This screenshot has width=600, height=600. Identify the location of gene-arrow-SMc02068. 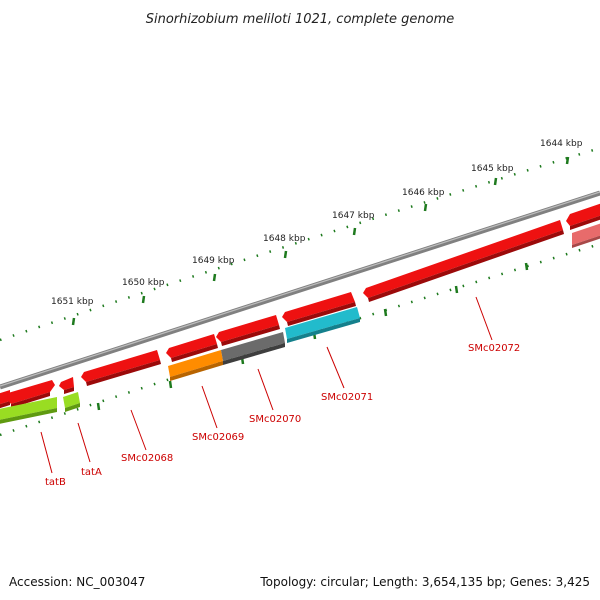
(120, 366).